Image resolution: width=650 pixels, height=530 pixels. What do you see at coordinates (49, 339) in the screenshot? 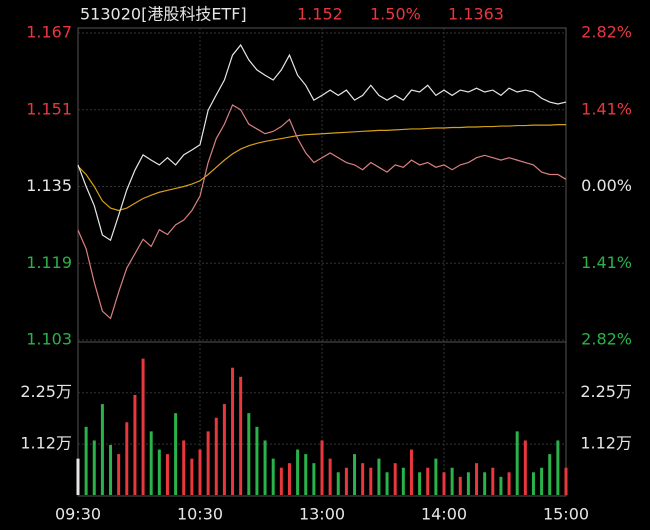
I see `y-tick-label: 1.103` at bounding box center [49, 339].